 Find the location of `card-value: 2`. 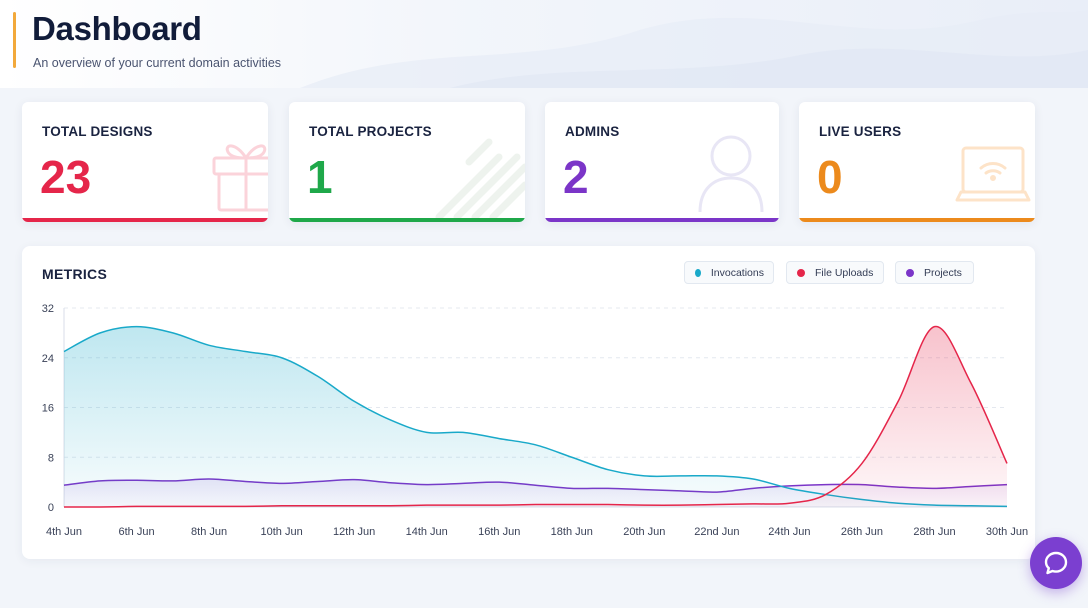

card-value: 2 is located at coordinates (576, 177).